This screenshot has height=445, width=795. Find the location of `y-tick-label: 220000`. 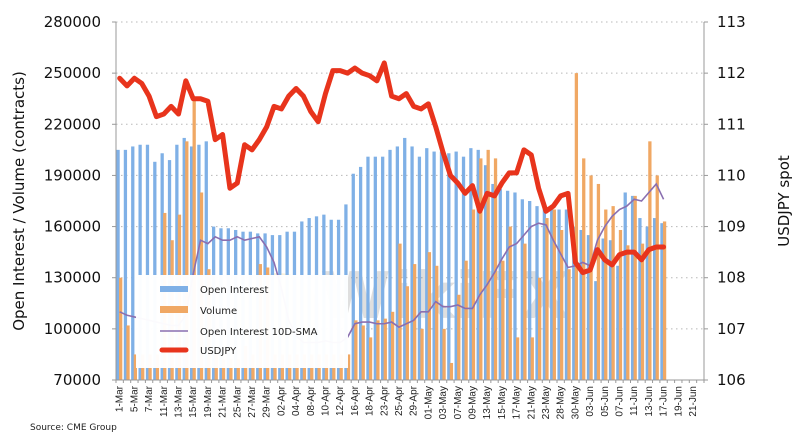

y-tick-label: 220000 is located at coordinates (72, 124).